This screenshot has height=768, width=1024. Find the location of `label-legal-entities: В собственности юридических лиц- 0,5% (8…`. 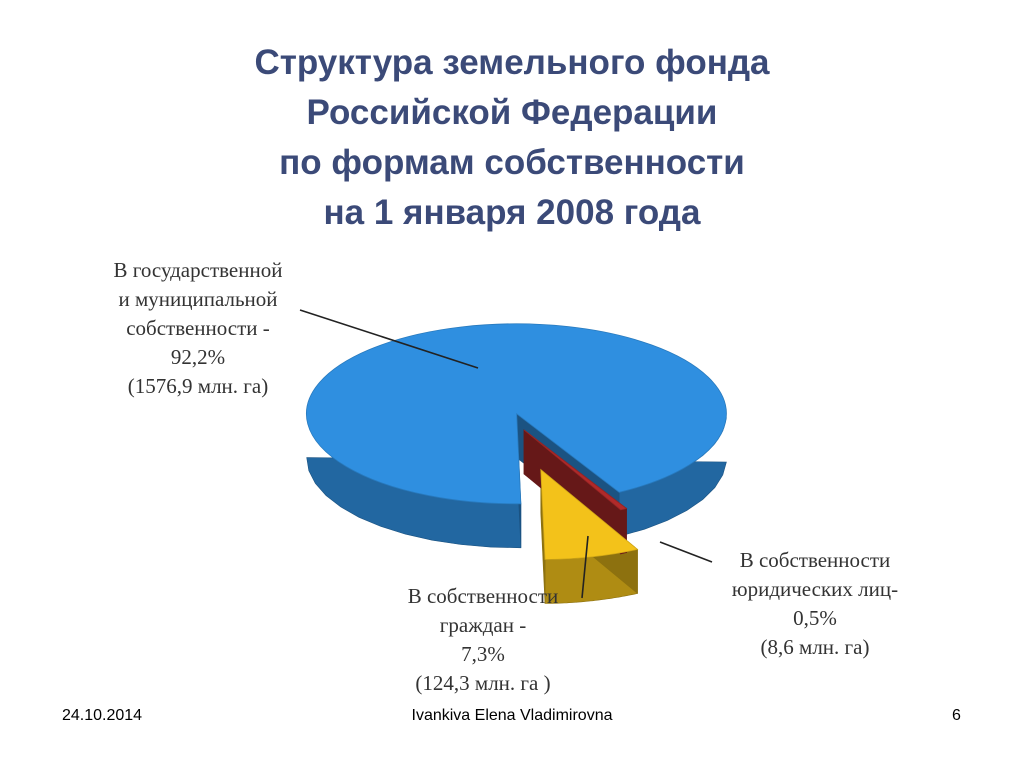

label-legal-entities: В собственности юридических лиц- 0,5% (8… is located at coordinates (815, 603).